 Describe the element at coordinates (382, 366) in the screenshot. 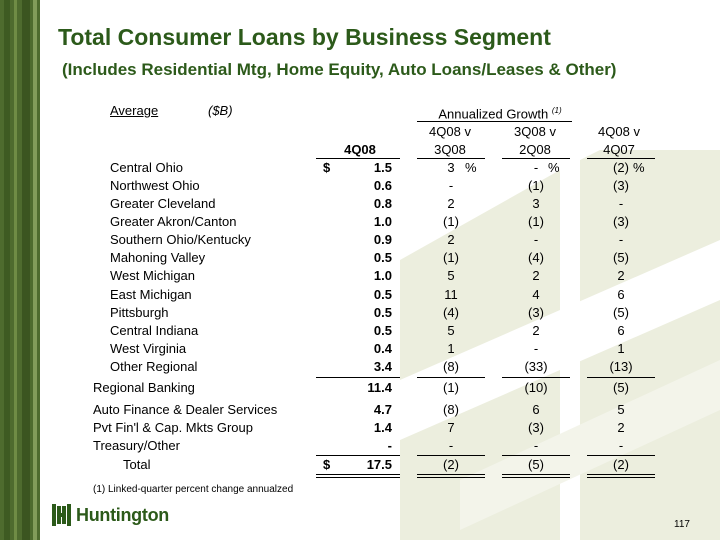

I see `value-4q08: 3.4` at that location.